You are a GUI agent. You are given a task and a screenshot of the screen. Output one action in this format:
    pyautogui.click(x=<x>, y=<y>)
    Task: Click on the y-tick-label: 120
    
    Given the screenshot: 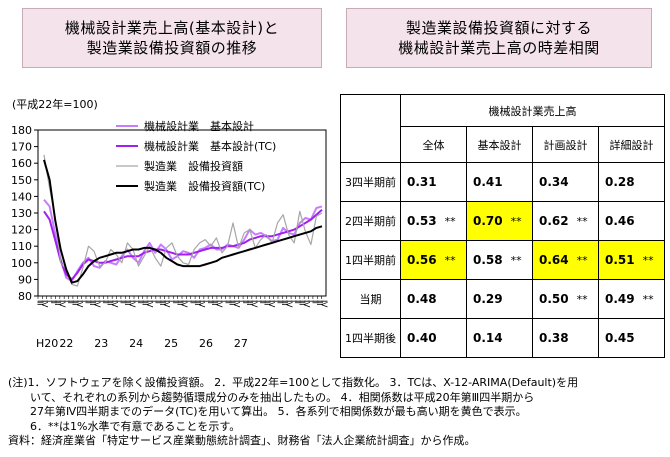 What is the action you would take?
    pyautogui.click(x=21, y=230)
    